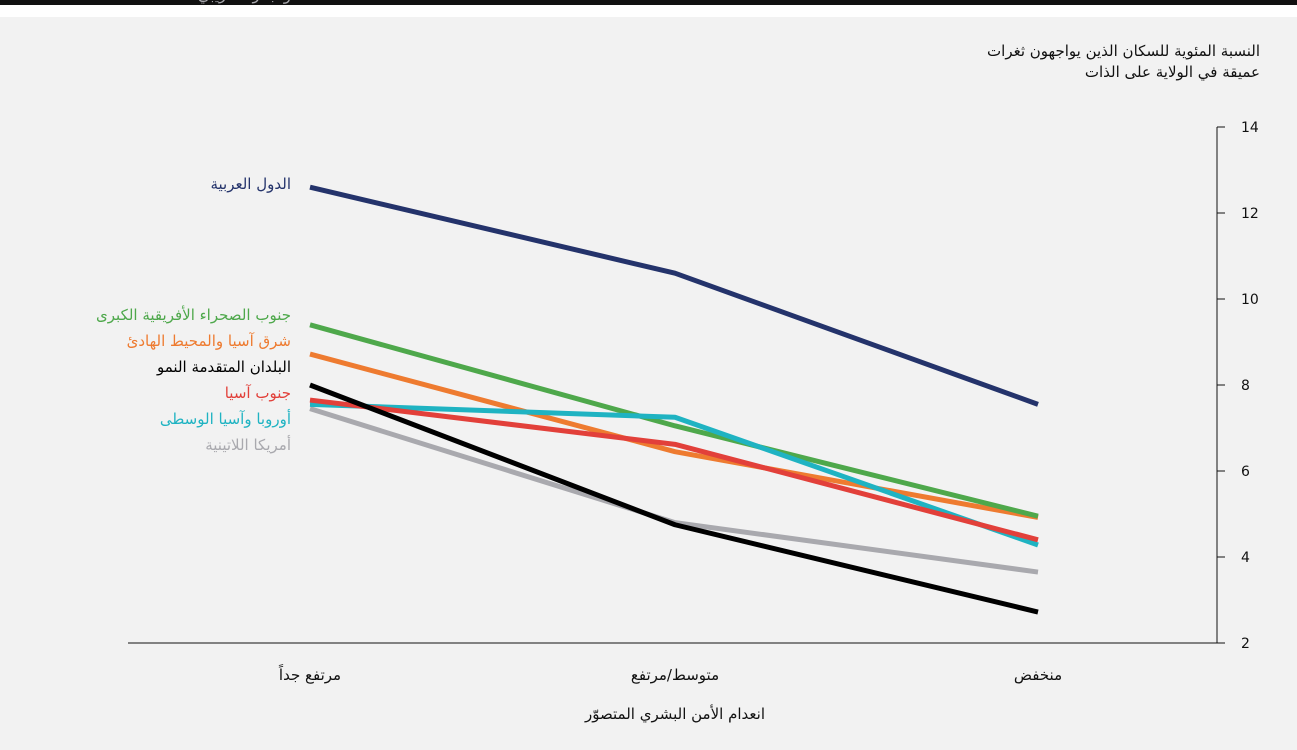 This screenshot has width=1297, height=750. What do you see at coordinates (225, 418) in the screenshot?
I see `series-label: أوروبا وآسيا الوسطى` at bounding box center [225, 418].